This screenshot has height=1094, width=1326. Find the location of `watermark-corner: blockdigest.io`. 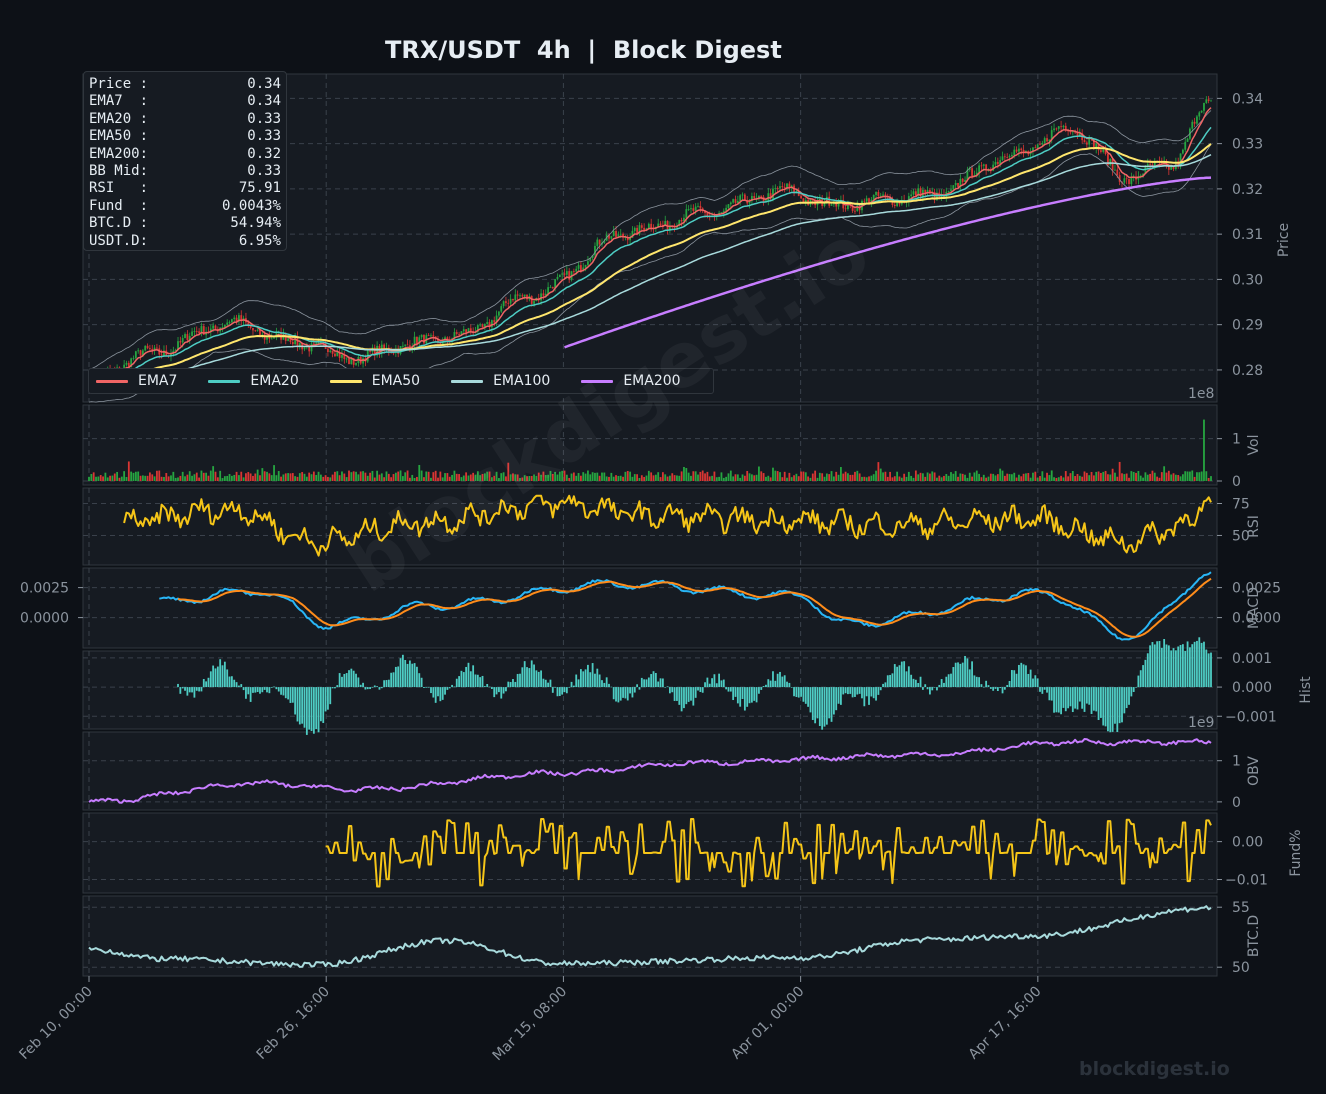

watermark-corner: blockdigest.io is located at coordinates (1154, 1069).